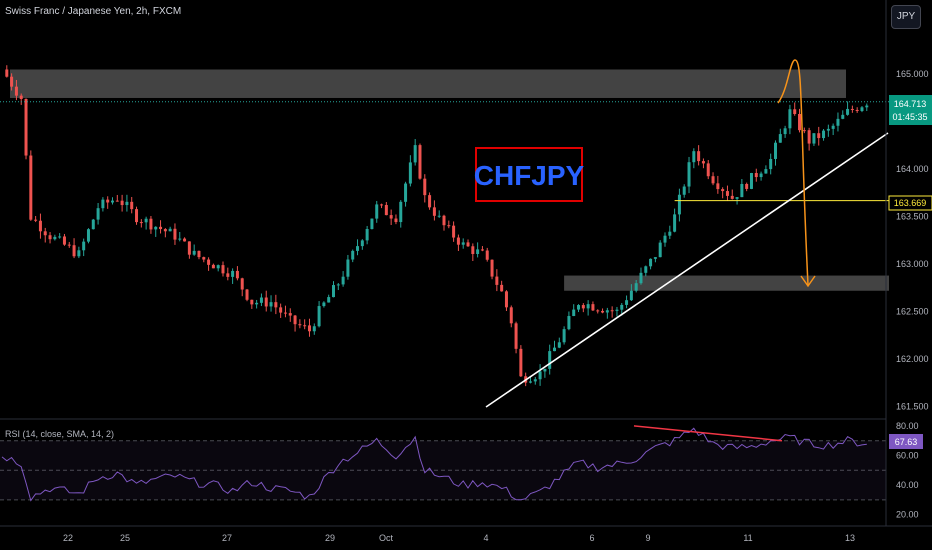 Image resolution: width=932 pixels, height=550 pixels. What do you see at coordinates (647, 538) in the screenshot?
I see `time-tick-7: 9` at bounding box center [647, 538].